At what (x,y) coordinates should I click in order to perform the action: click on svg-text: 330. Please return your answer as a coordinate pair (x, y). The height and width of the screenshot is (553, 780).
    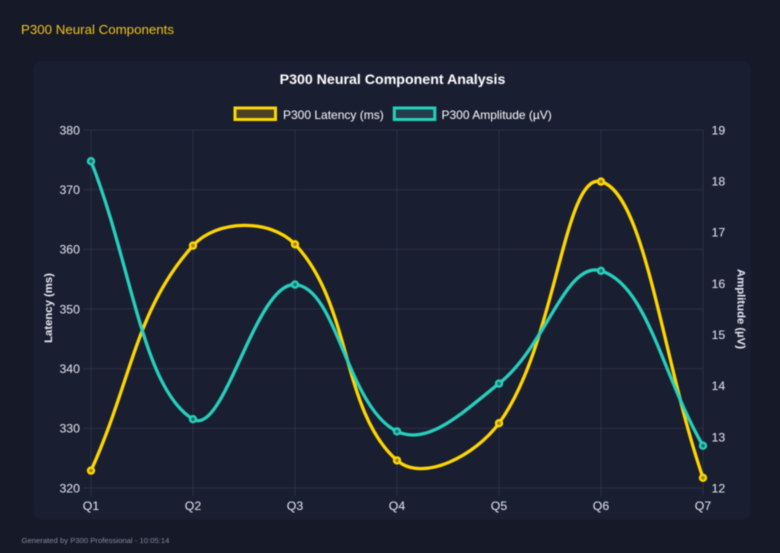
    Looking at the image, I should click on (69, 429).